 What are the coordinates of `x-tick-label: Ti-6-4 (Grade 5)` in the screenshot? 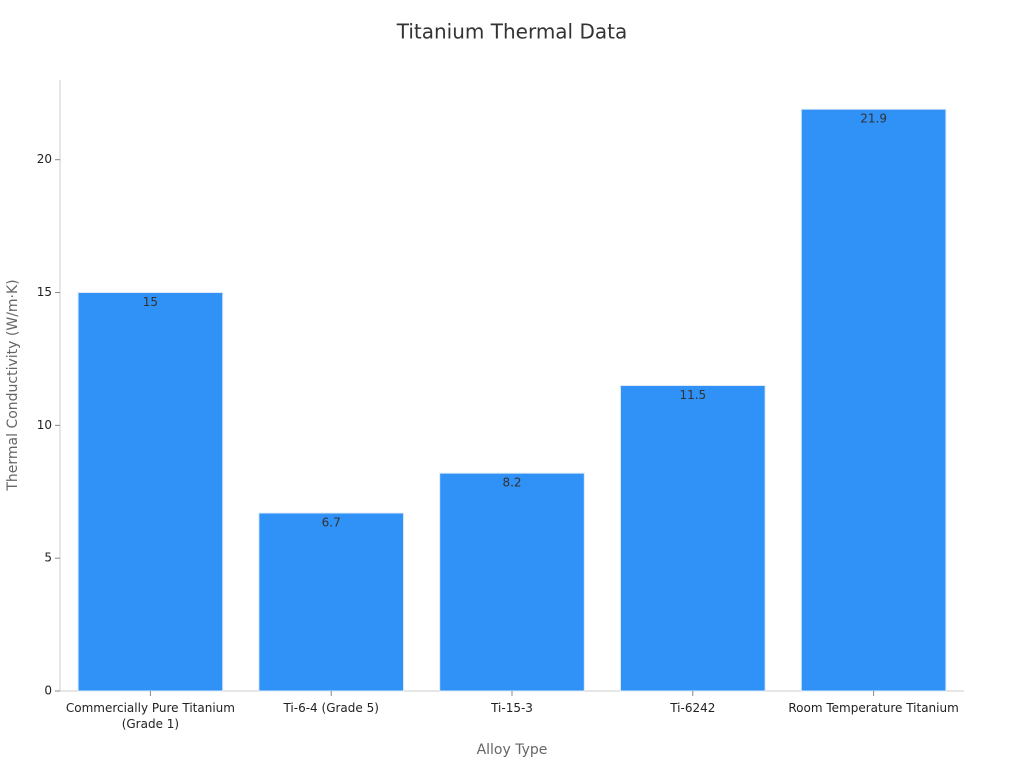 It's located at (331, 708).